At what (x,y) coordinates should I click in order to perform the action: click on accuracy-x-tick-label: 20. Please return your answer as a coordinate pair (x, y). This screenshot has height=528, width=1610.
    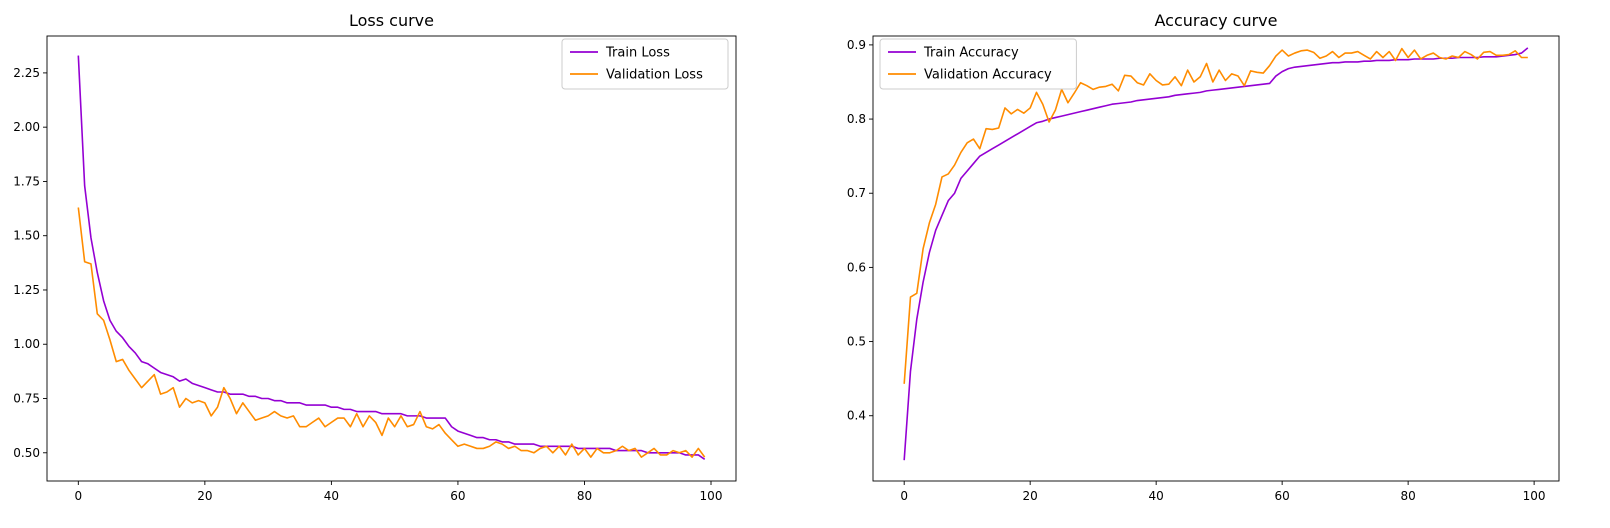
    Looking at the image, I should click on (1030, 496).